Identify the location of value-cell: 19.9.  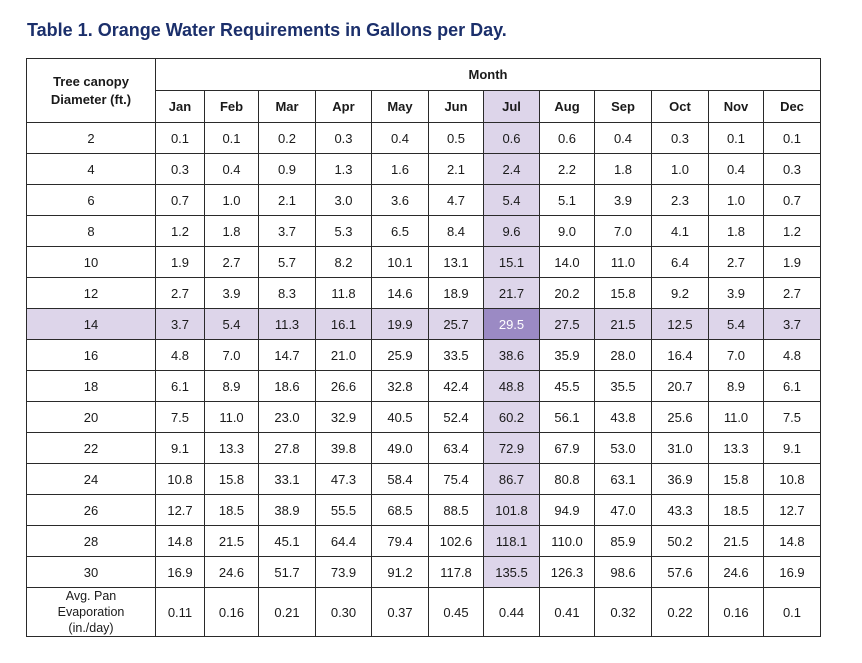
(400, 324).